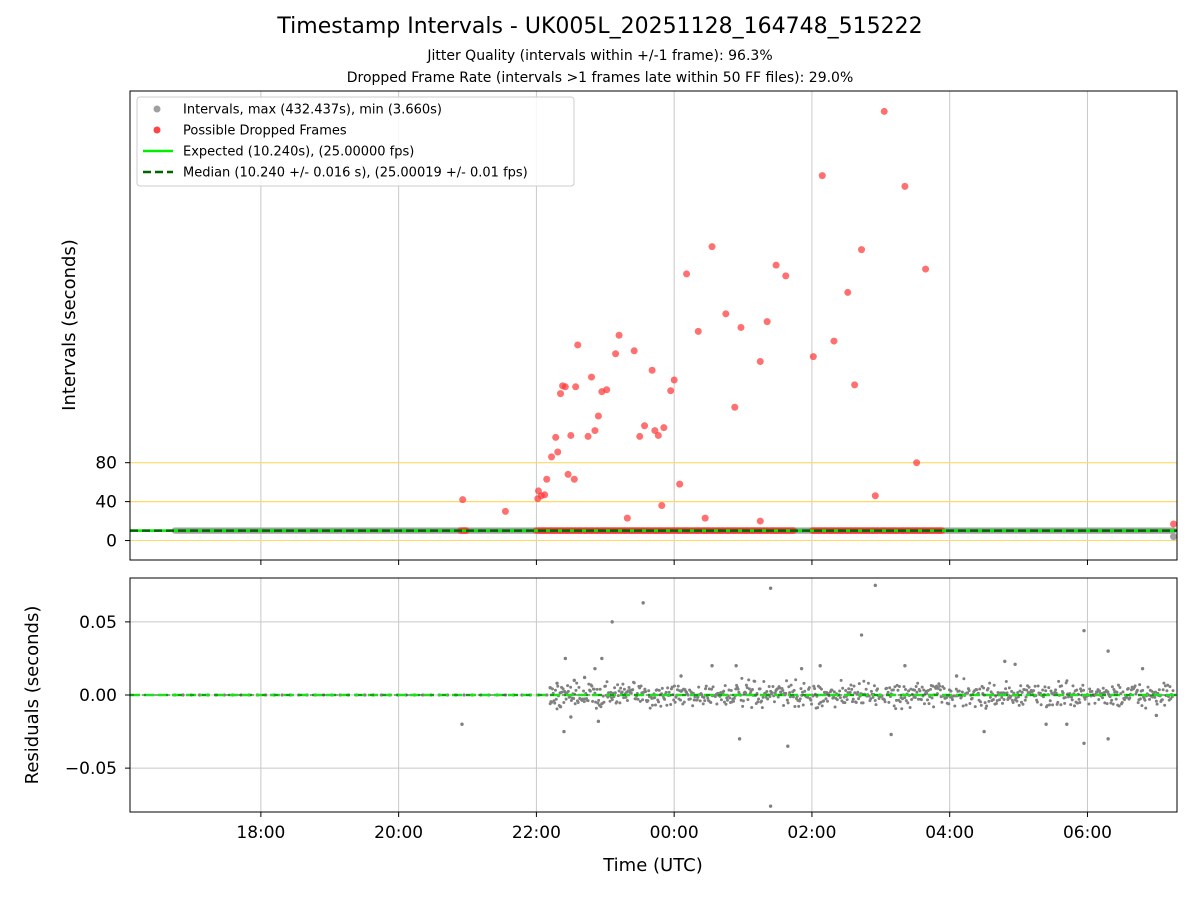 This screenshot has height=900, width=1200. Describe the element at coordinates (112, 503) in the screenshot. I see `top-y-ticks: 0 40 80` at that location.